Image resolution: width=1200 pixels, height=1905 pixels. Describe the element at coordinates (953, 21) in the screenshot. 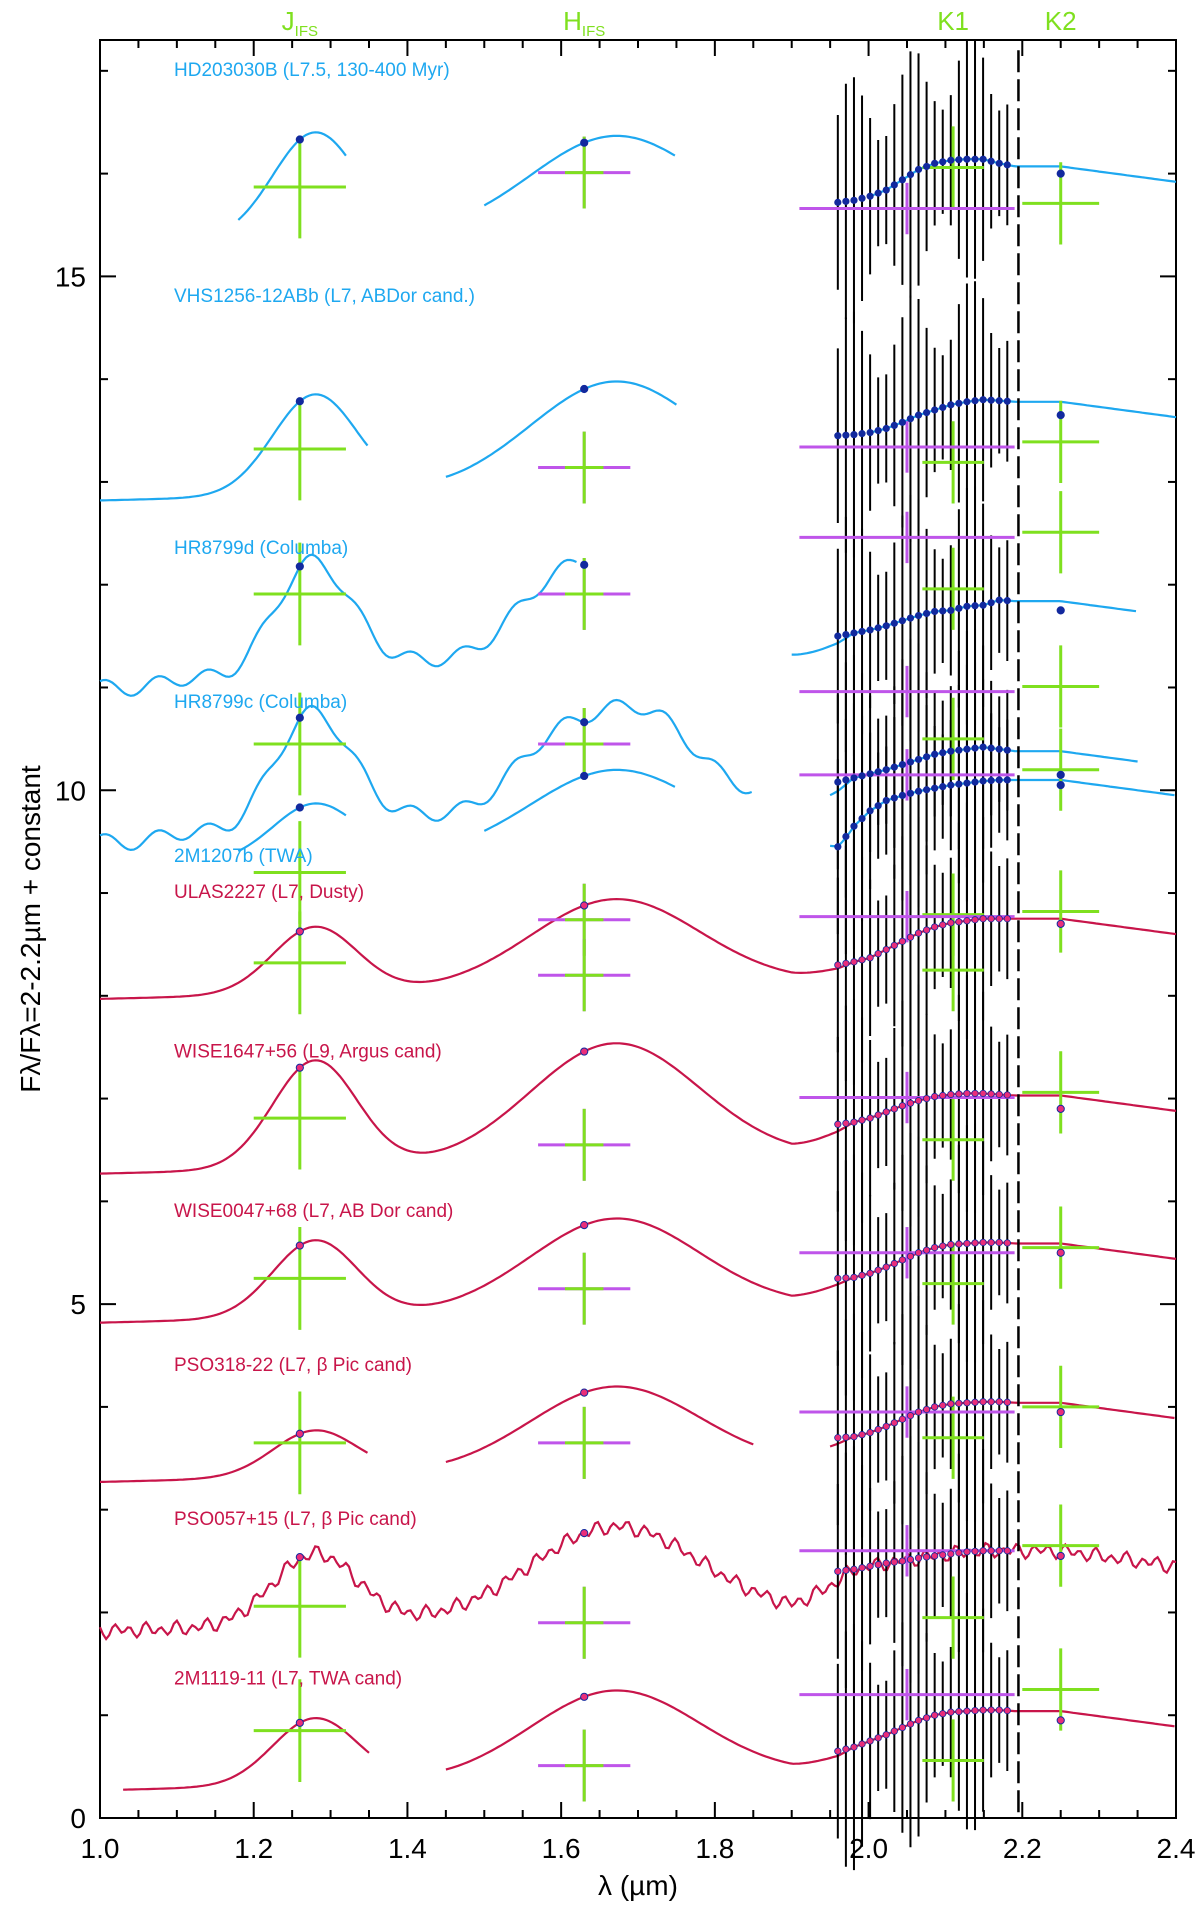

I see `band-label: K1` at that location.